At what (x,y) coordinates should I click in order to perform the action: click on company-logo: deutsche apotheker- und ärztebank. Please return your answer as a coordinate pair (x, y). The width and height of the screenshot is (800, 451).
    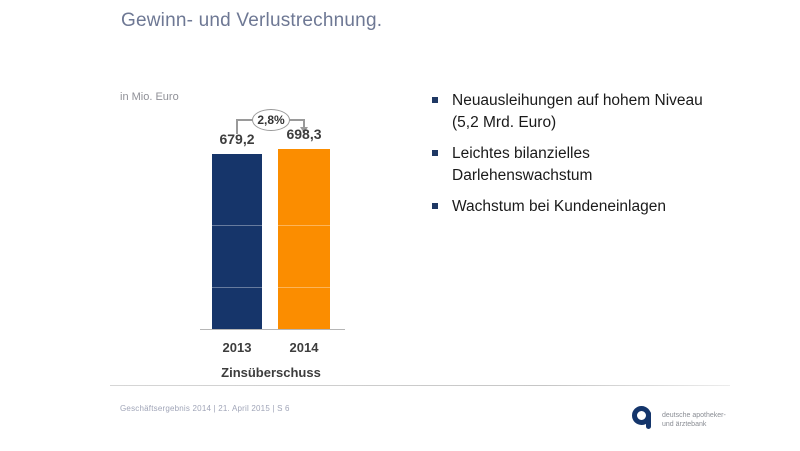
    Looking at the image, I should click on (679, 418).